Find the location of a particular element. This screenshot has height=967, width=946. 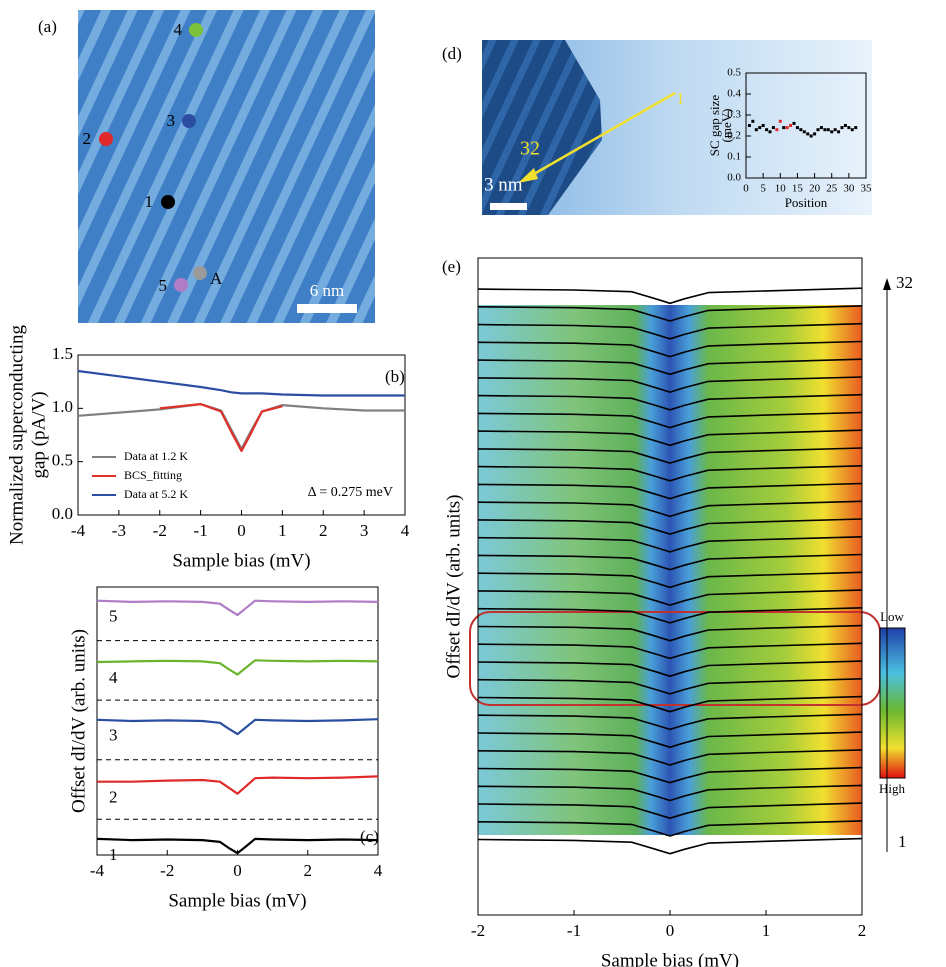

x-tick-label: 1 is located at coordinates (282, 530).